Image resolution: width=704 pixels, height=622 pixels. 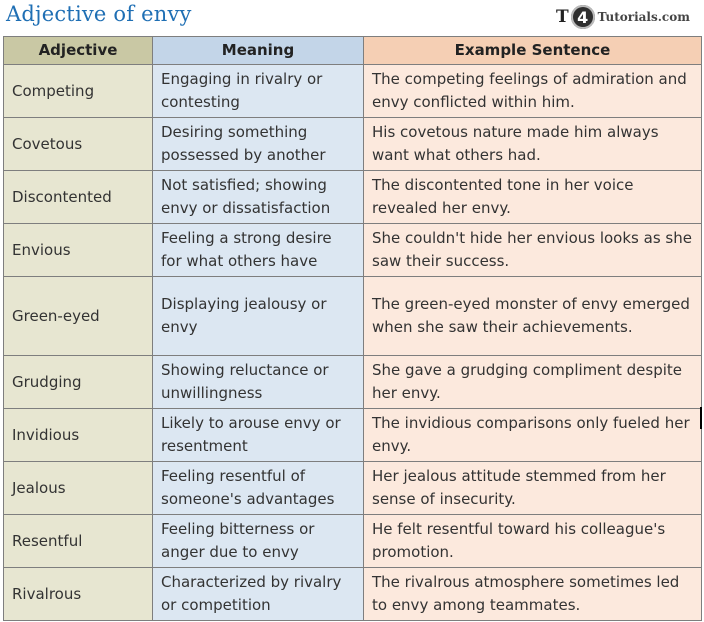 What do you see at coordinates (258, 541) in the screenshot?
I see `meaning-cell: Feeling bitterness or anger due to envy` at bounding box center [258, 541].